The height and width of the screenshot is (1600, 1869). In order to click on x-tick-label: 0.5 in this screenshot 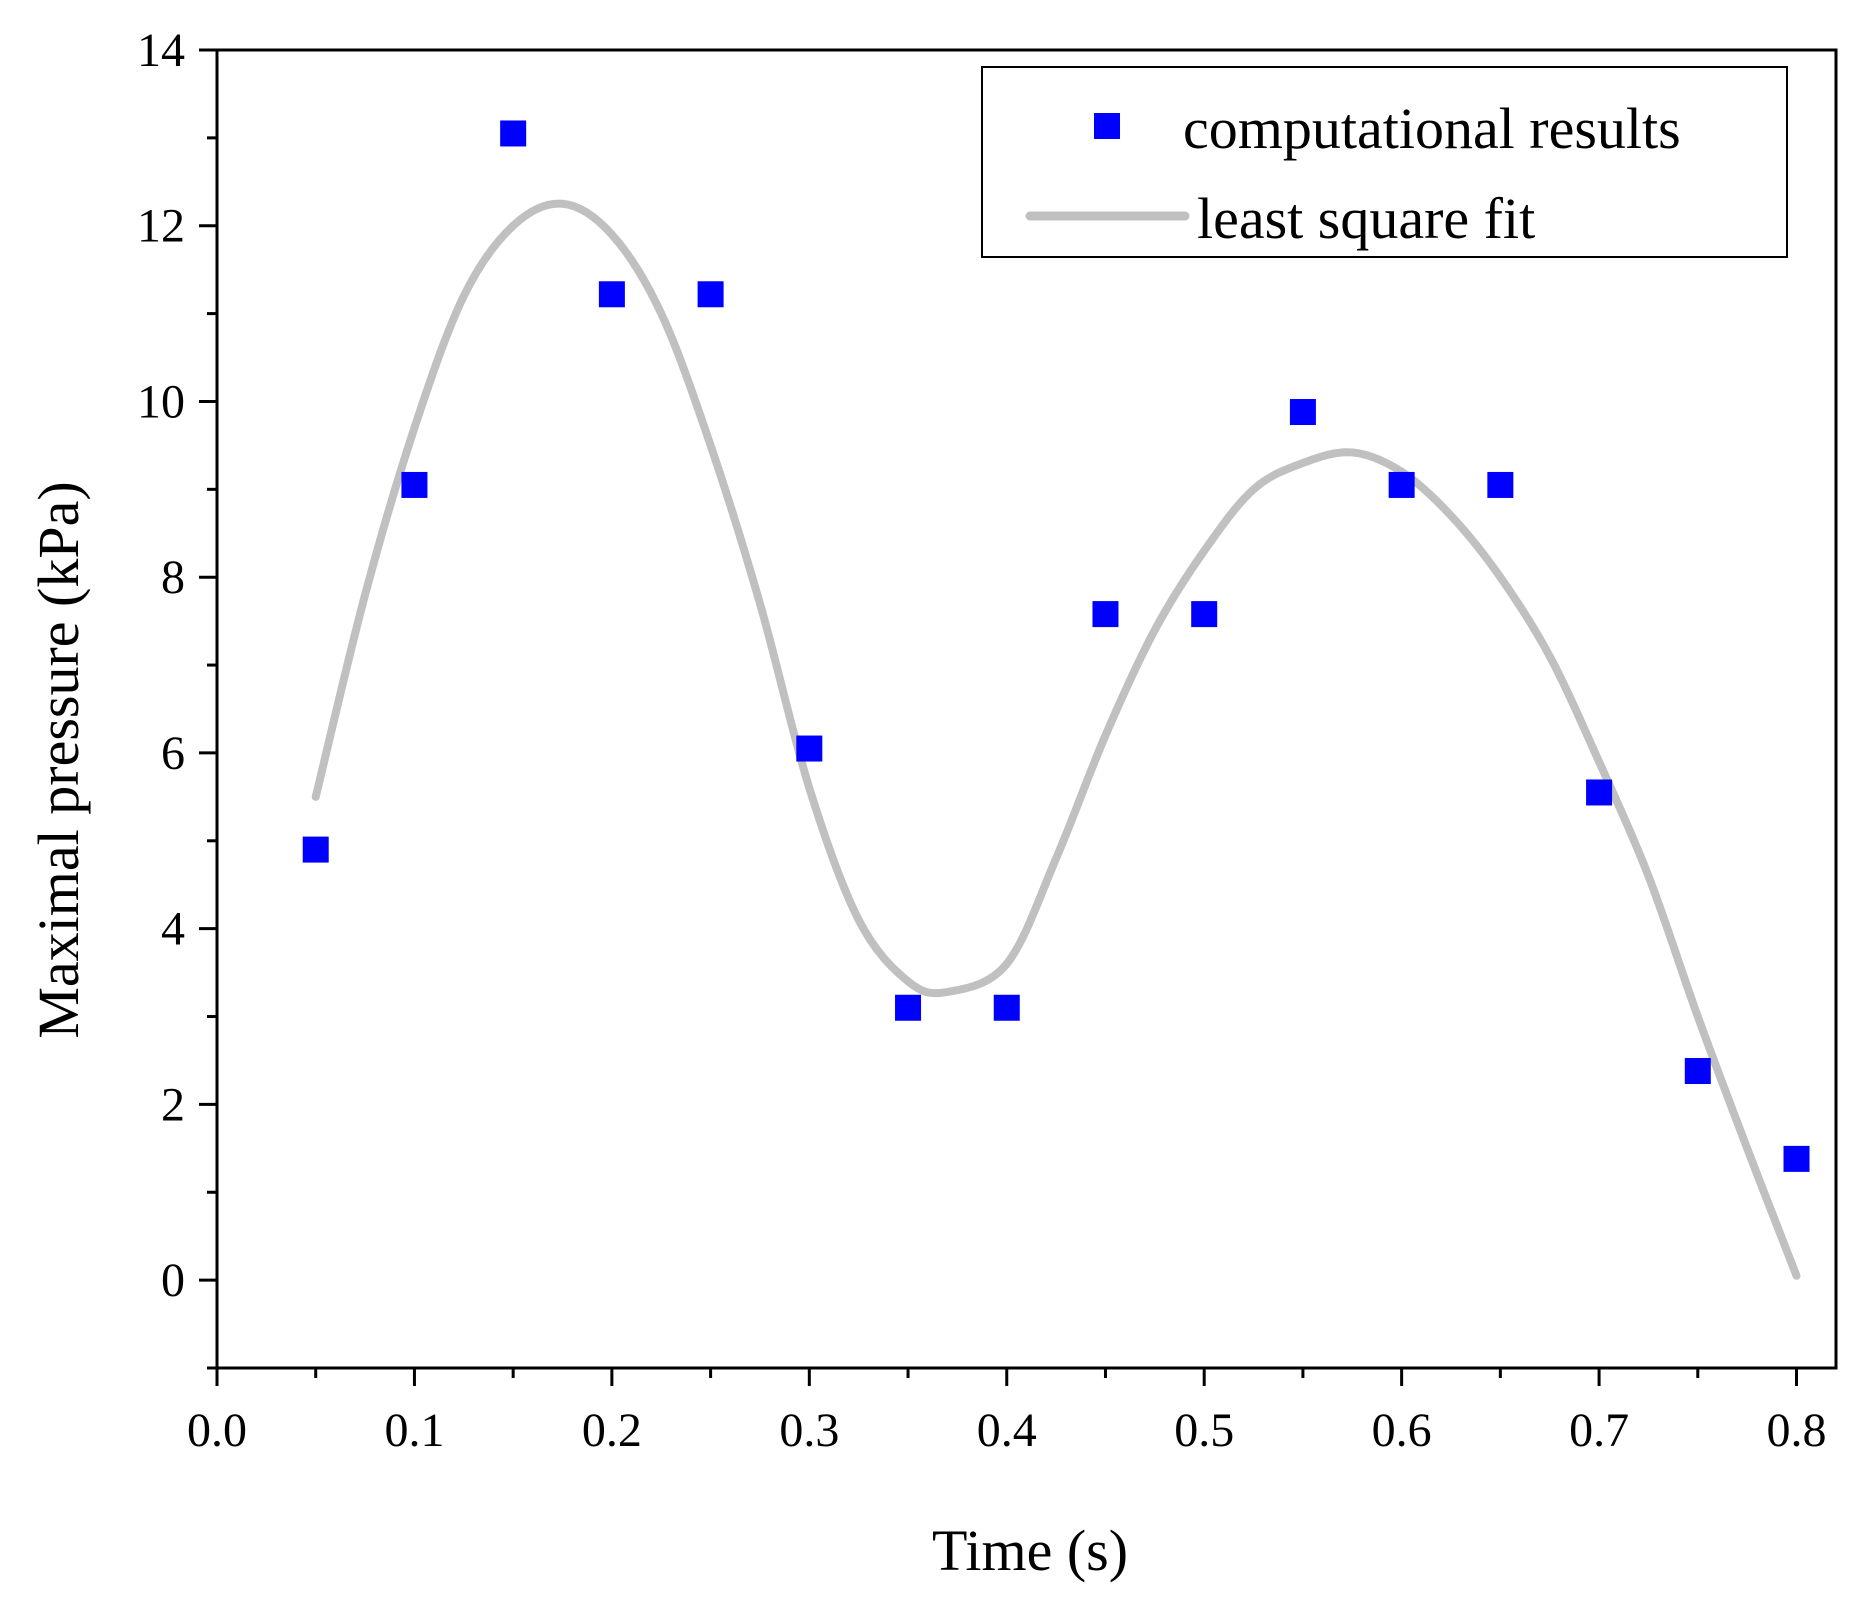, I will do `click(1204, 1430)`.